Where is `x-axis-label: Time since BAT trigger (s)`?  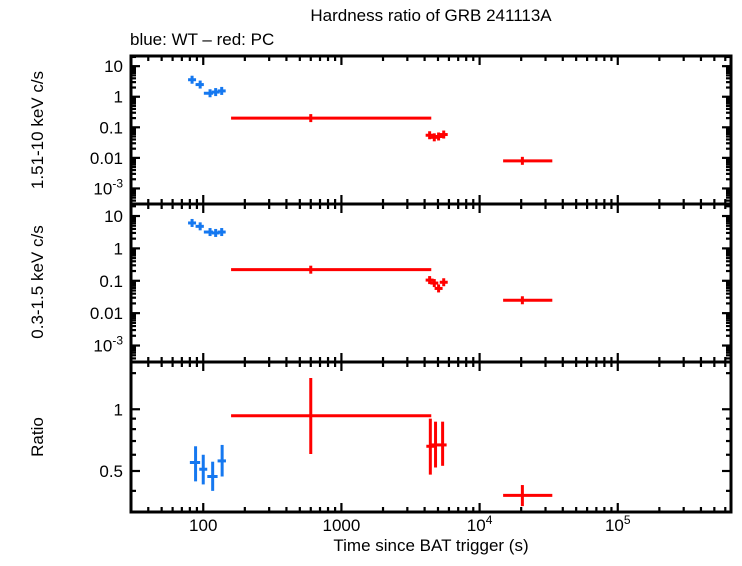 x-axis-label: Time since BAT trigger (s) is located at coordinates (431, 545).